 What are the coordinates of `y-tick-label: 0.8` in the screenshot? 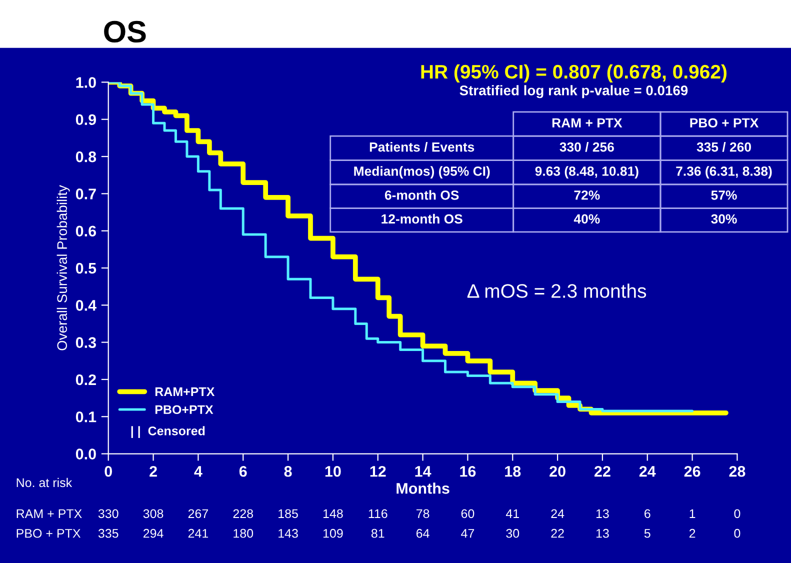 It's located at (86, 156).